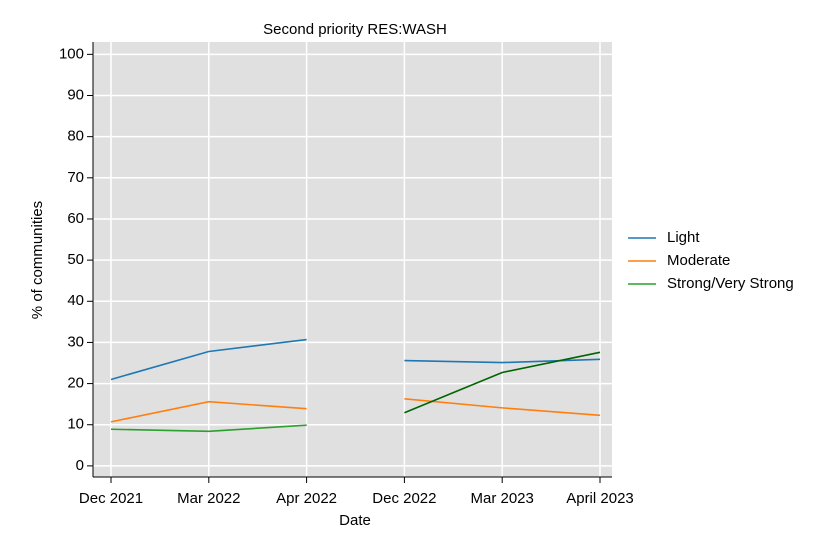  What do you see at coordinates (75, 218) in the screenshot?
I see `y-tick-label: 60` at bounding box center [75, 218].